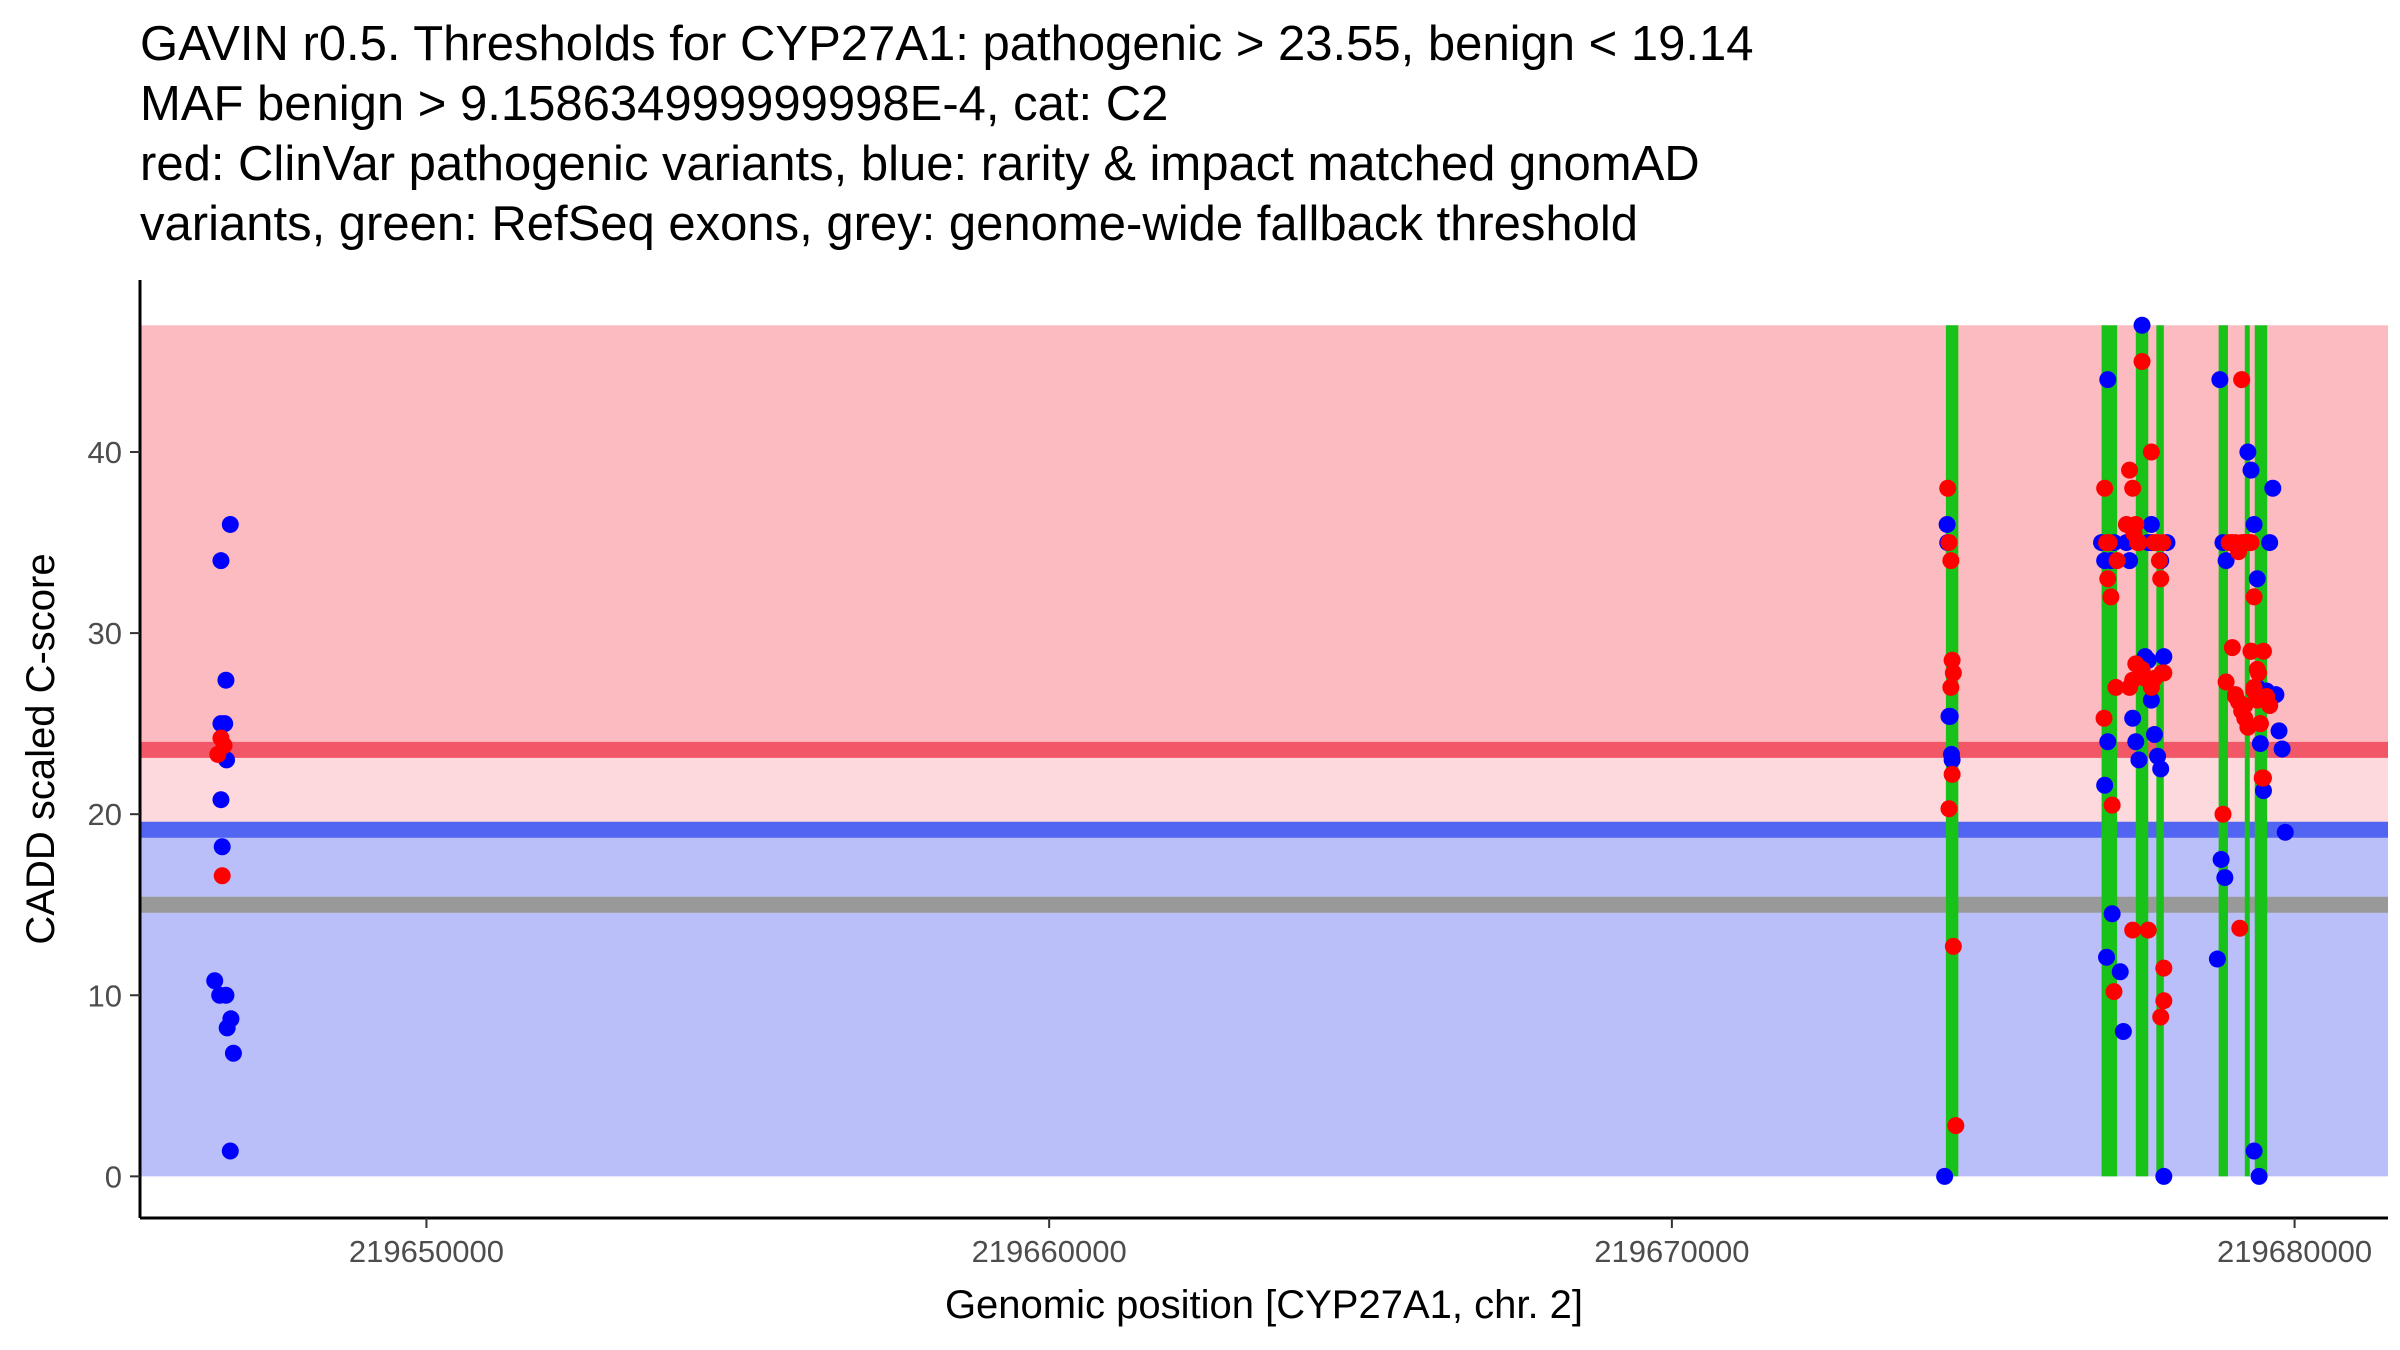 The width and height of the screenshot is (2400, 1350). What do you see at coordinates (105, 995) in the screenshot?
I see `y-tick-label: 10` at bounding box center [105, 995].